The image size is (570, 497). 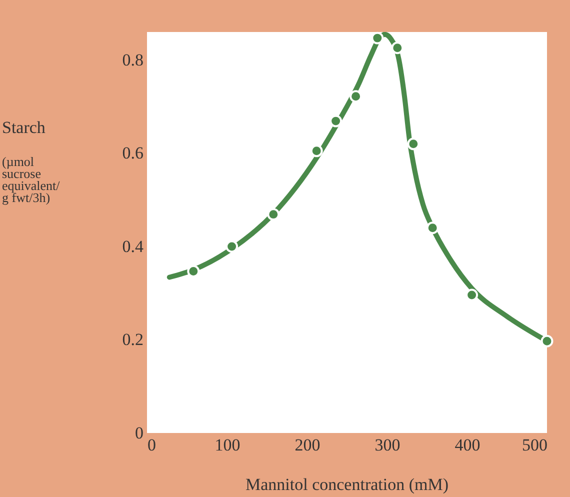 What do you see at coordinates (133, 246) in the screenshot?
I see `y-tick-label: 0.4` at bounding box center [133, 246].